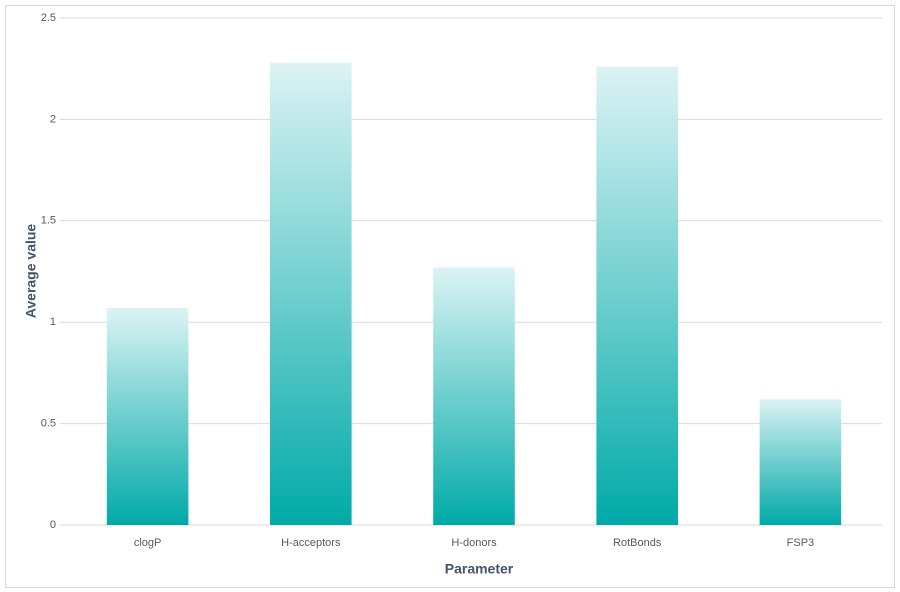 The width and height of the screenshot is (900, 592). Describe the element at coordinates (53, 119) in the screenshot. I see `y-tick-label: 2` at that location.